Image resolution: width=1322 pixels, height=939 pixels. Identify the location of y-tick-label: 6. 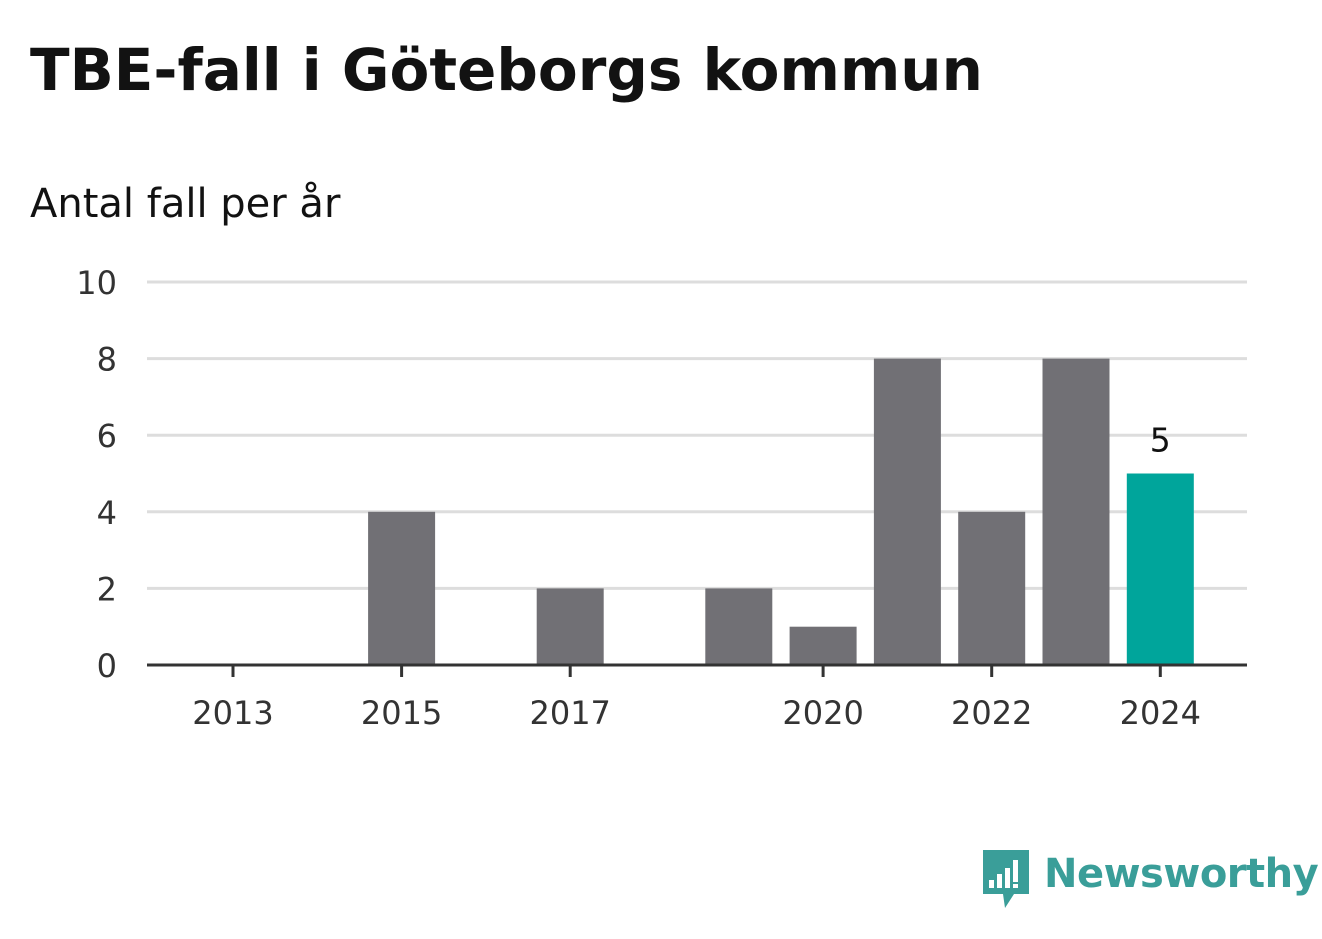
(107, 436).